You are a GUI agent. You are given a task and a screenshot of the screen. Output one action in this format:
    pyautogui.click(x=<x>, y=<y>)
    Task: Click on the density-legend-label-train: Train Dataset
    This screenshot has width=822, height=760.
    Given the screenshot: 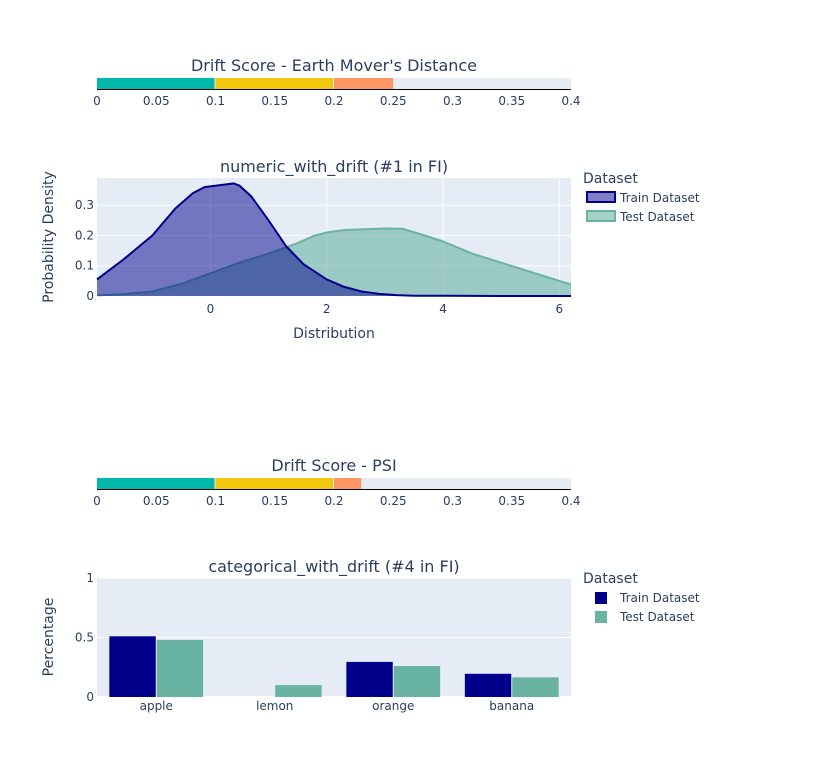 What is the action you would take?
    pyautogui.click(x=659, y=198)
    